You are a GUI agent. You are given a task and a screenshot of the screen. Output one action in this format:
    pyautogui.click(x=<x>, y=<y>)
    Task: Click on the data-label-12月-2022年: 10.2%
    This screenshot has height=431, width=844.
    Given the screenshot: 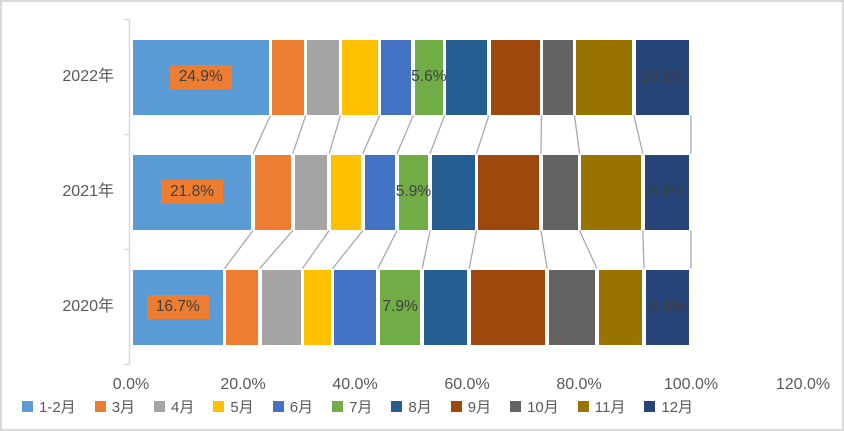 What is the action you would take?
    pyautogui.click(x=662, y=76)
    